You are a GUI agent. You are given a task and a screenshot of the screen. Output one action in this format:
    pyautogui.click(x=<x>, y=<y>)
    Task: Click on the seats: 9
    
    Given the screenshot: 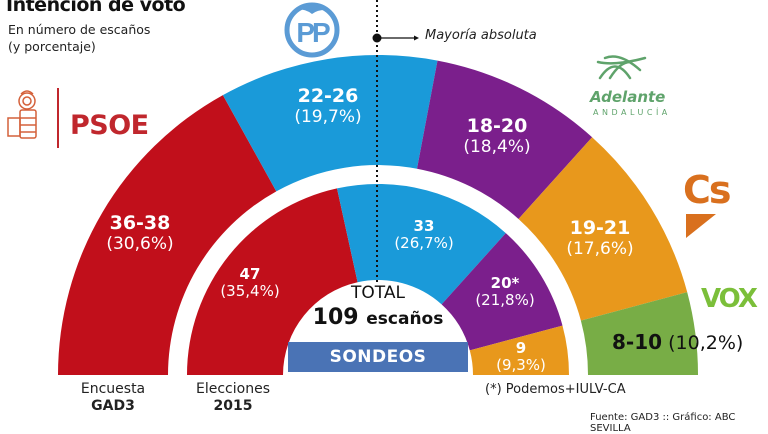 What is the action you would take?
    pyautogui.click(x=521, y=348)
    